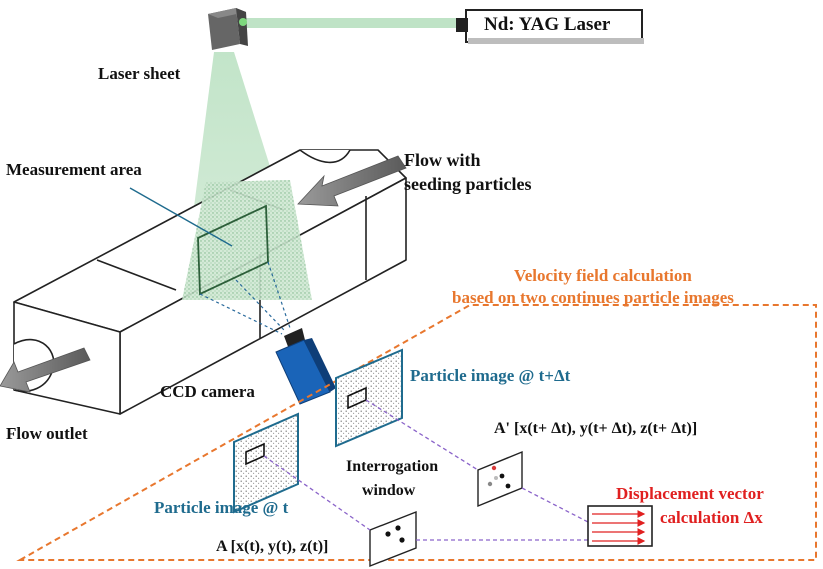  Describe the element at coordinates (468, 184) in the screenshot. I see `flow-in-label-line2: seeding particles` at that location.